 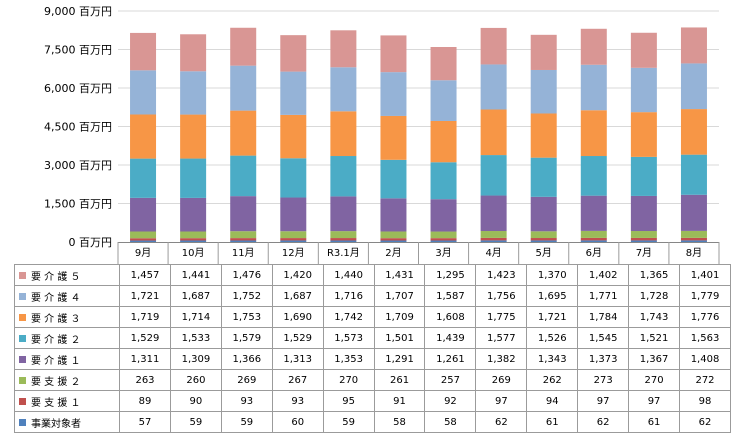 What do you see at coordinates (348, 359) in the screenshot?
I see `data-label: 1,353` at bounding box center [348, 359].